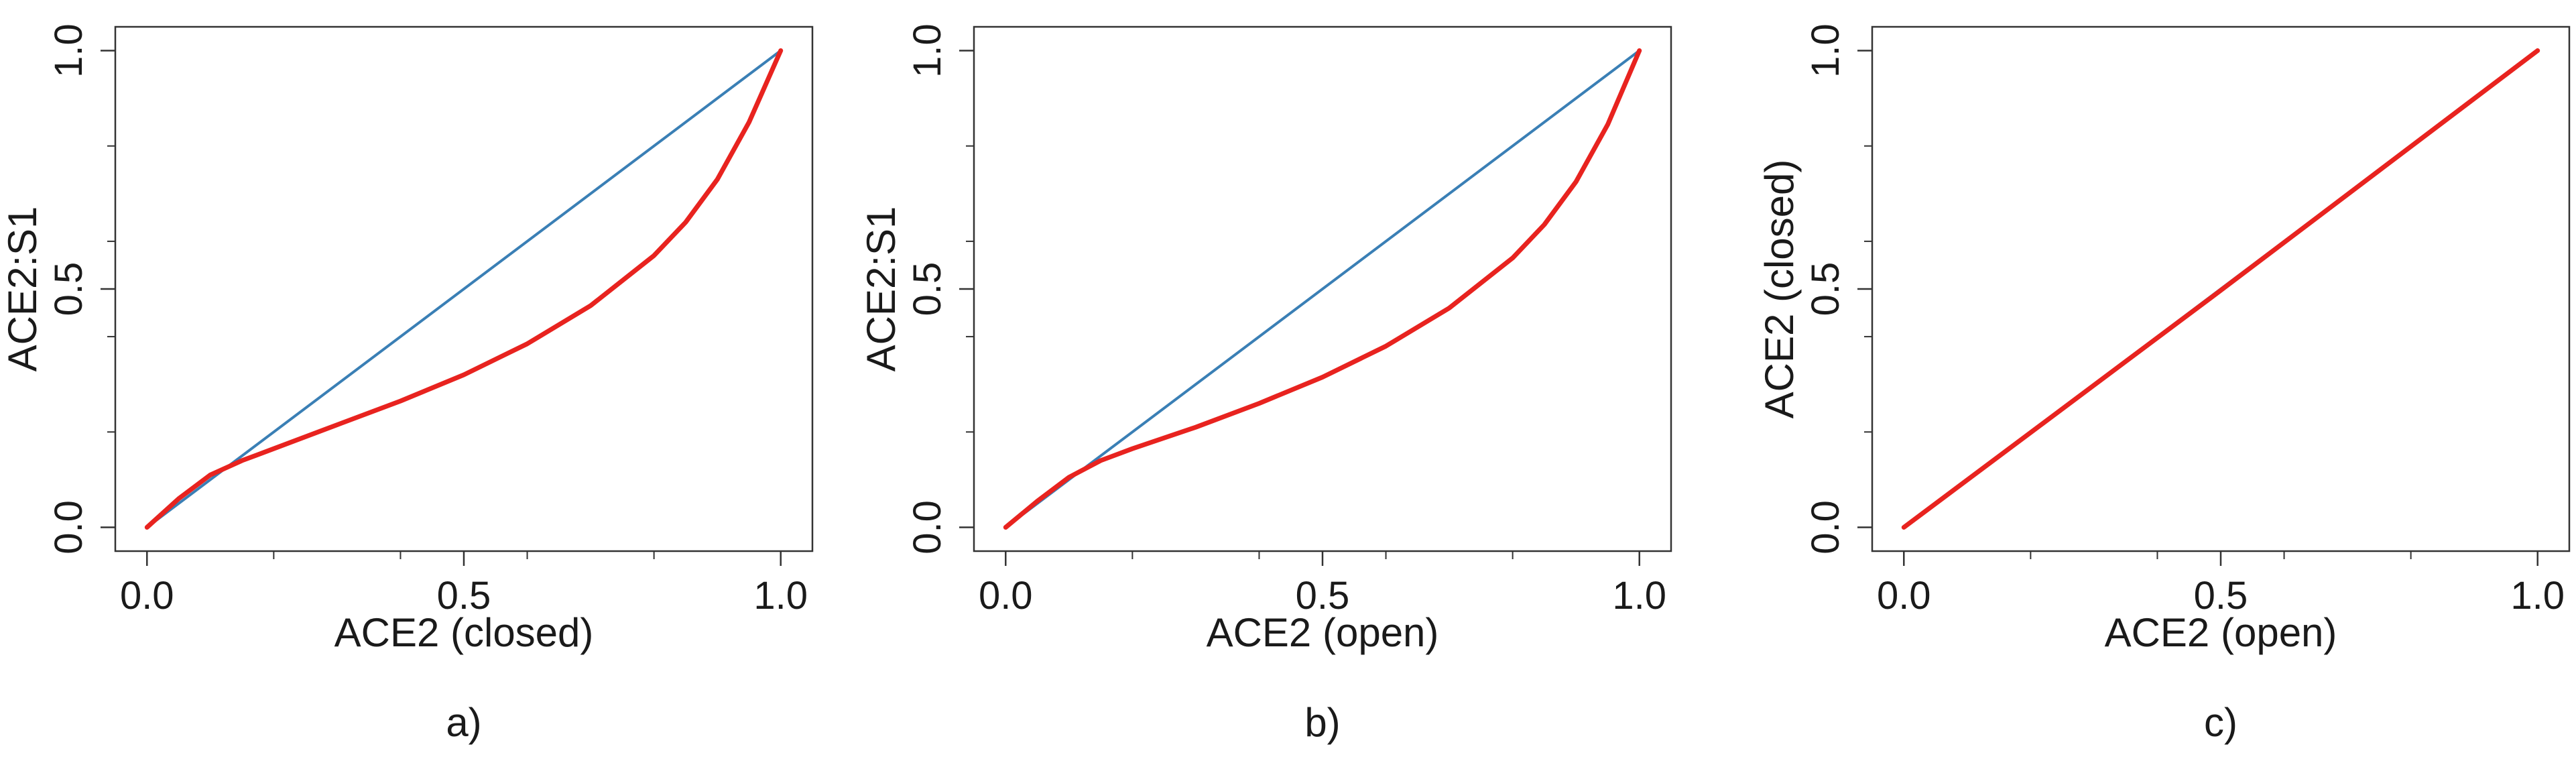 The width and height of the screenshot is (2576, 763). Describe the element at coordinates (2220, 722) in the screenshot. I see `panel-label: c)` at that location.